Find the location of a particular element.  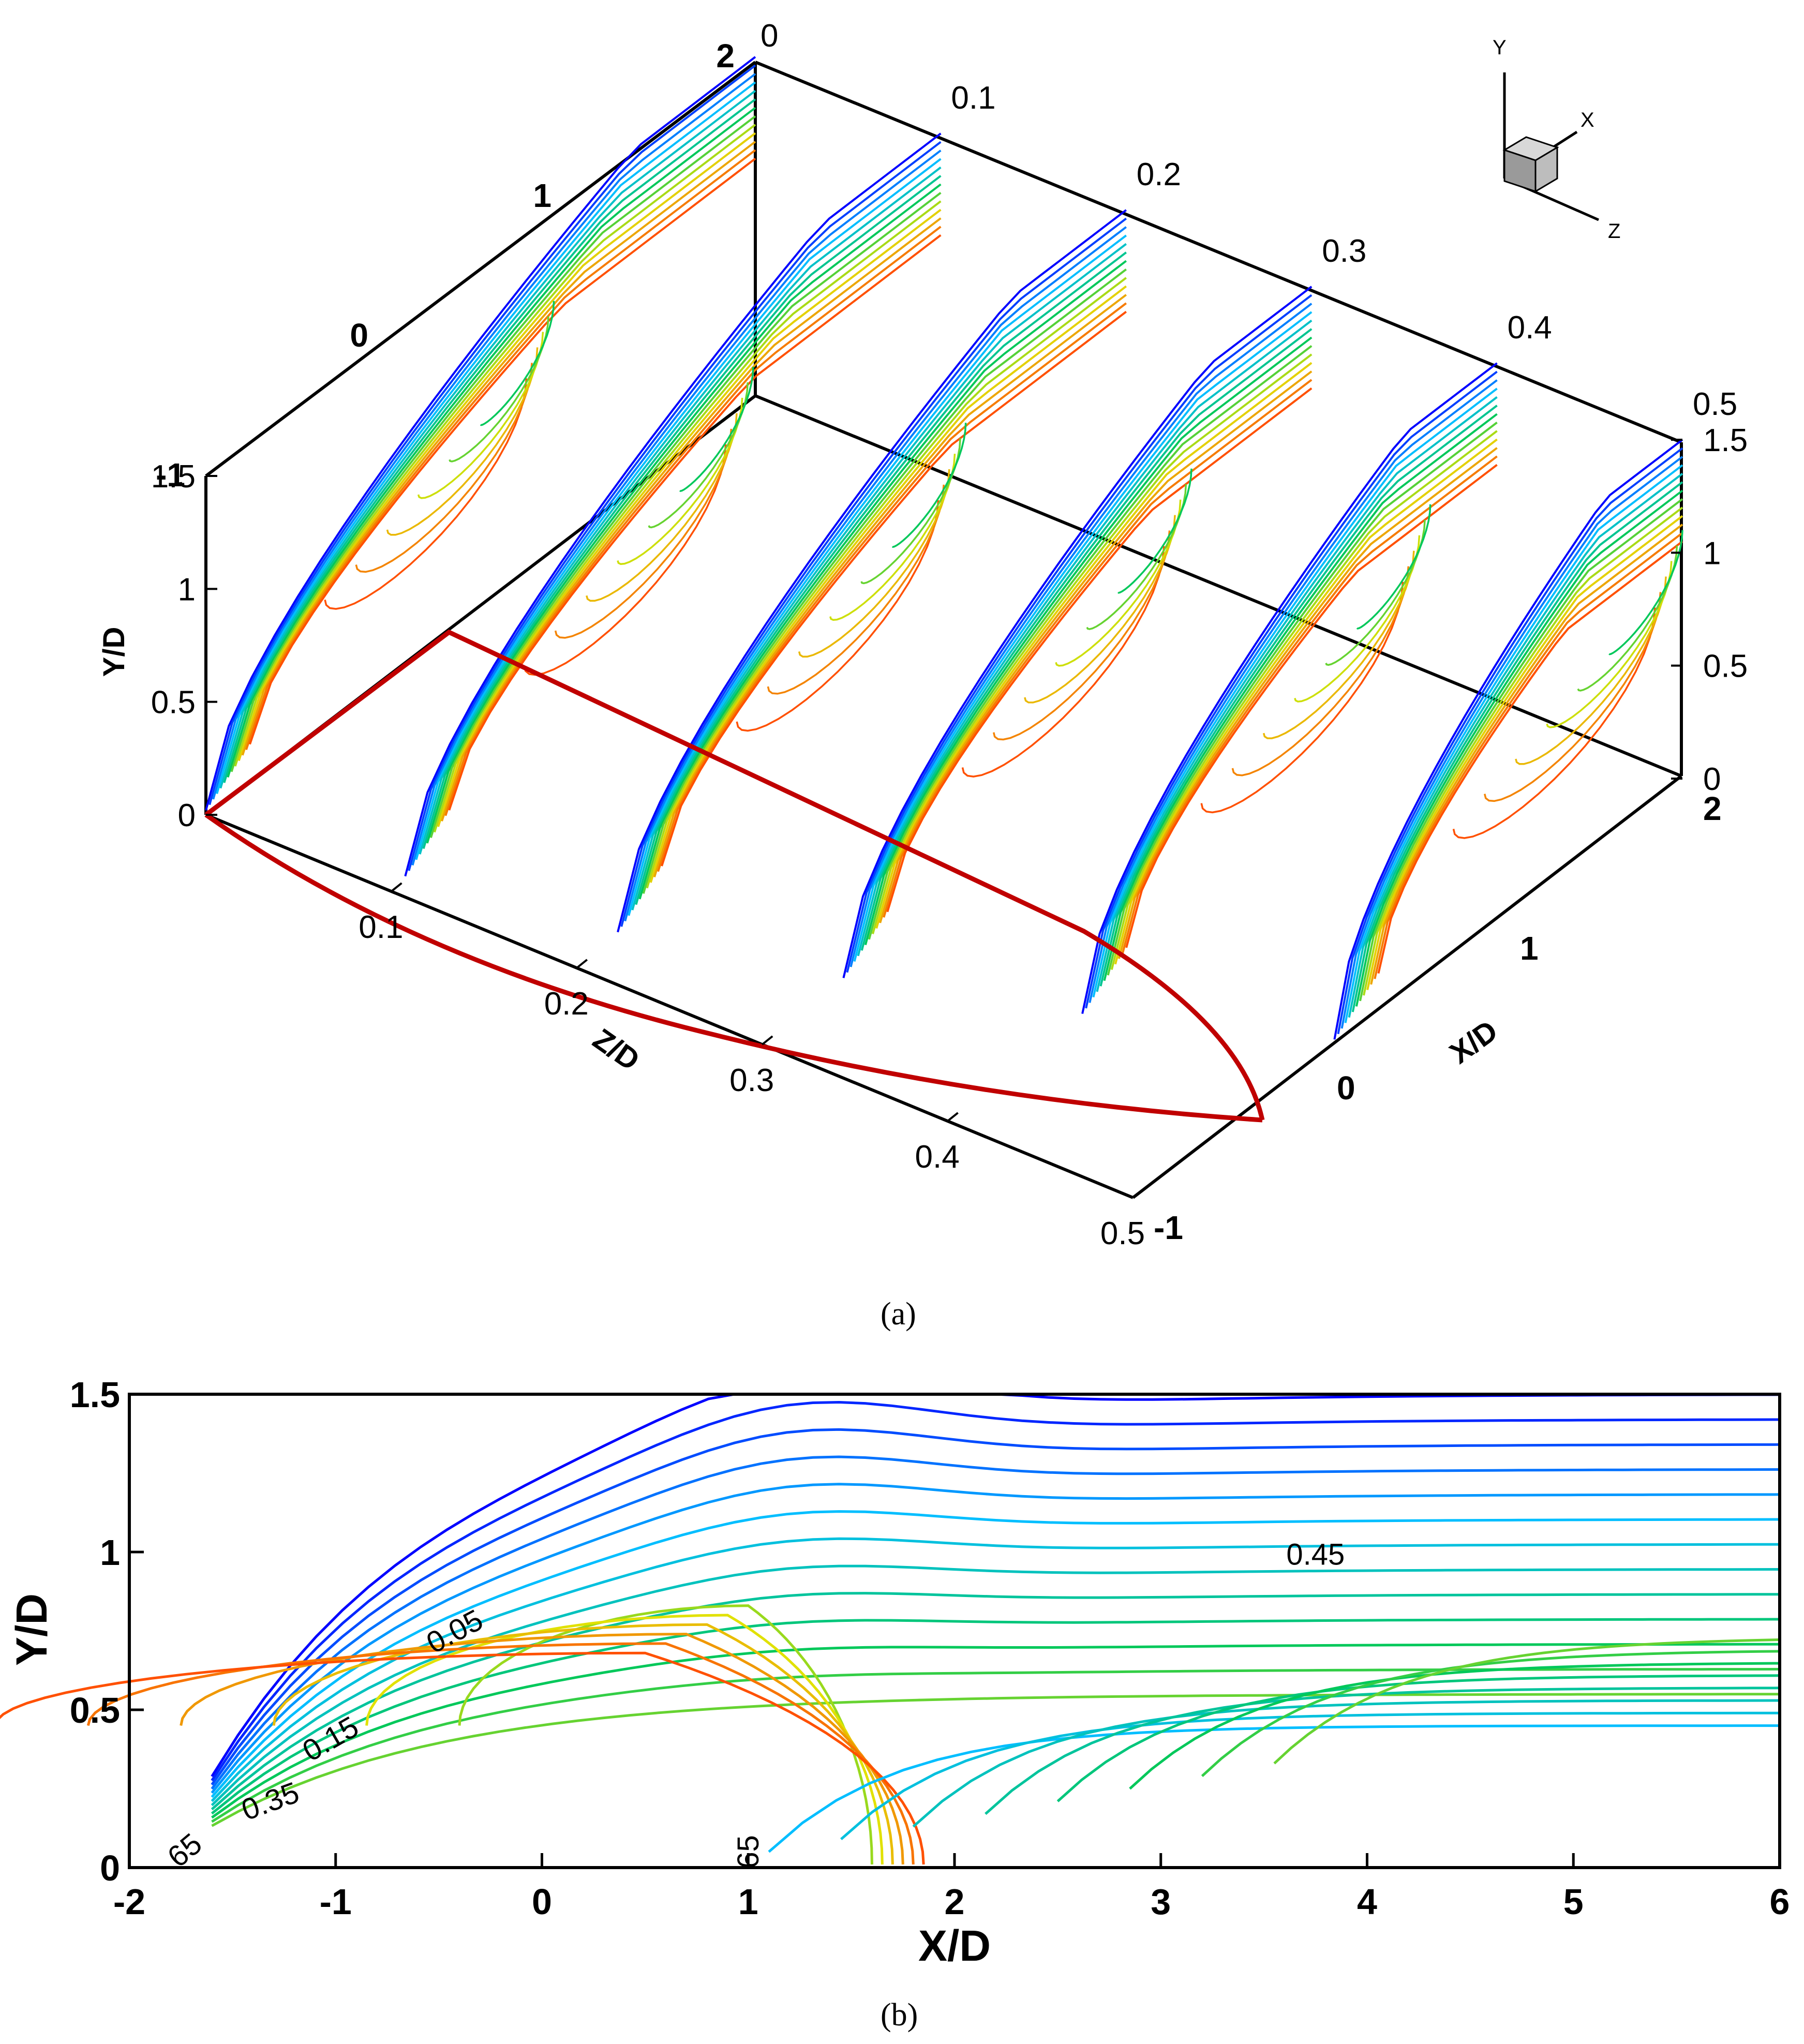

z-tick-label-back: 0.2 is located at coordinates (1159, 174).